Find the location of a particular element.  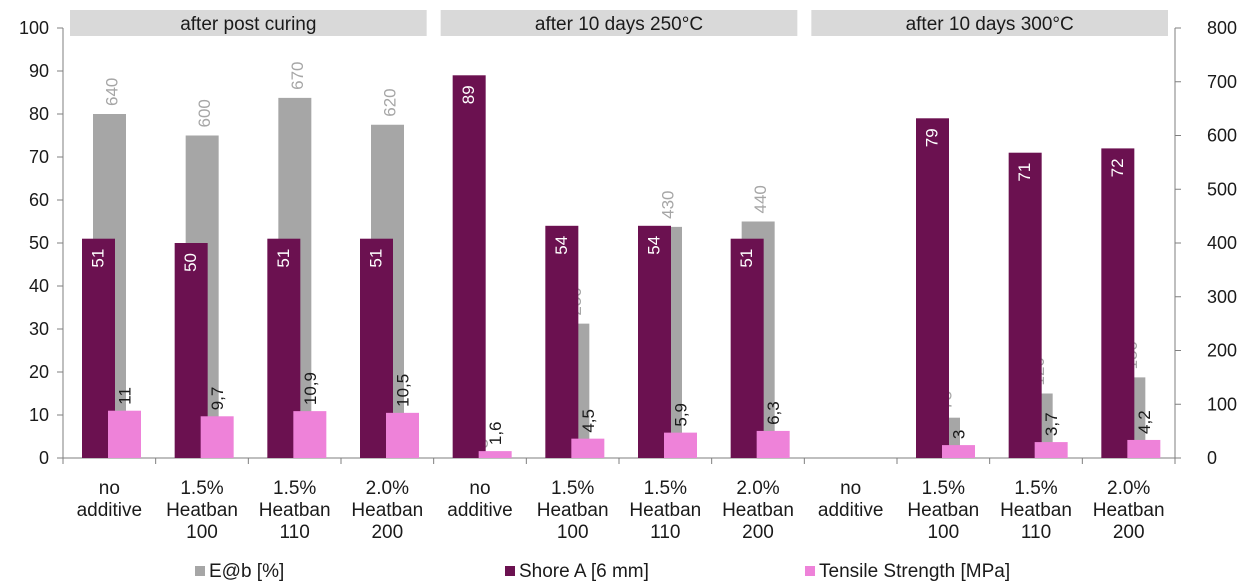

left-tick-label: 0 is located at coordinates (44, 458).